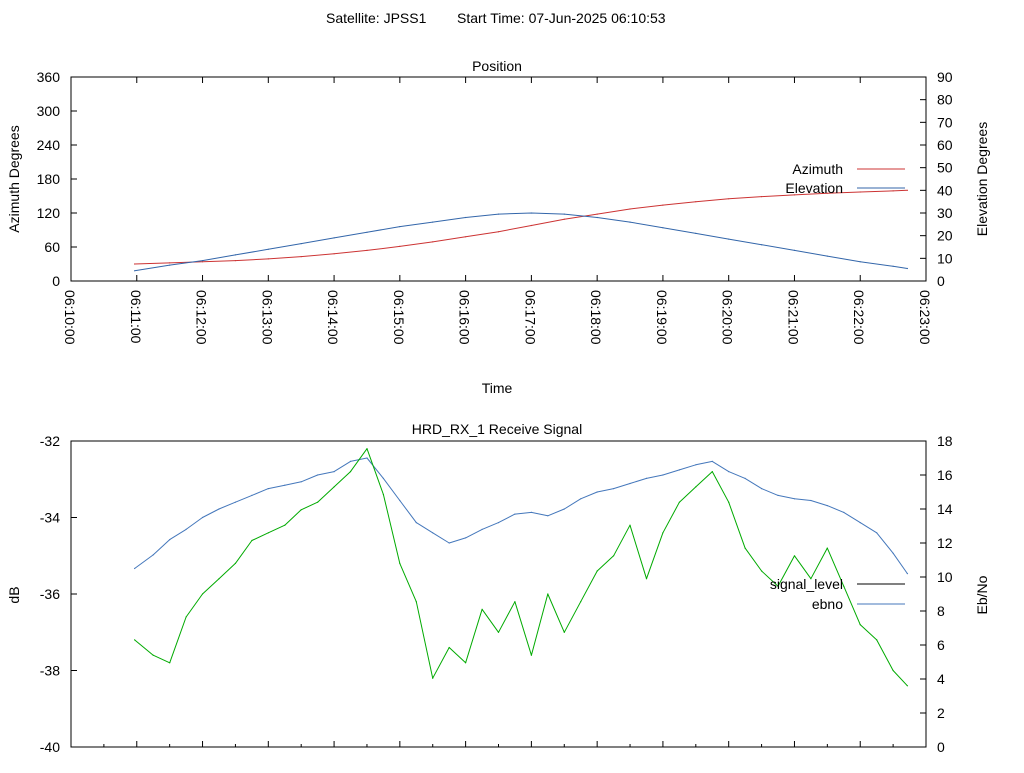 Image resolution: width=1024 pixels, height=773 pixels. I want to click on right-y-tick-label: 12, so click(945, 543).